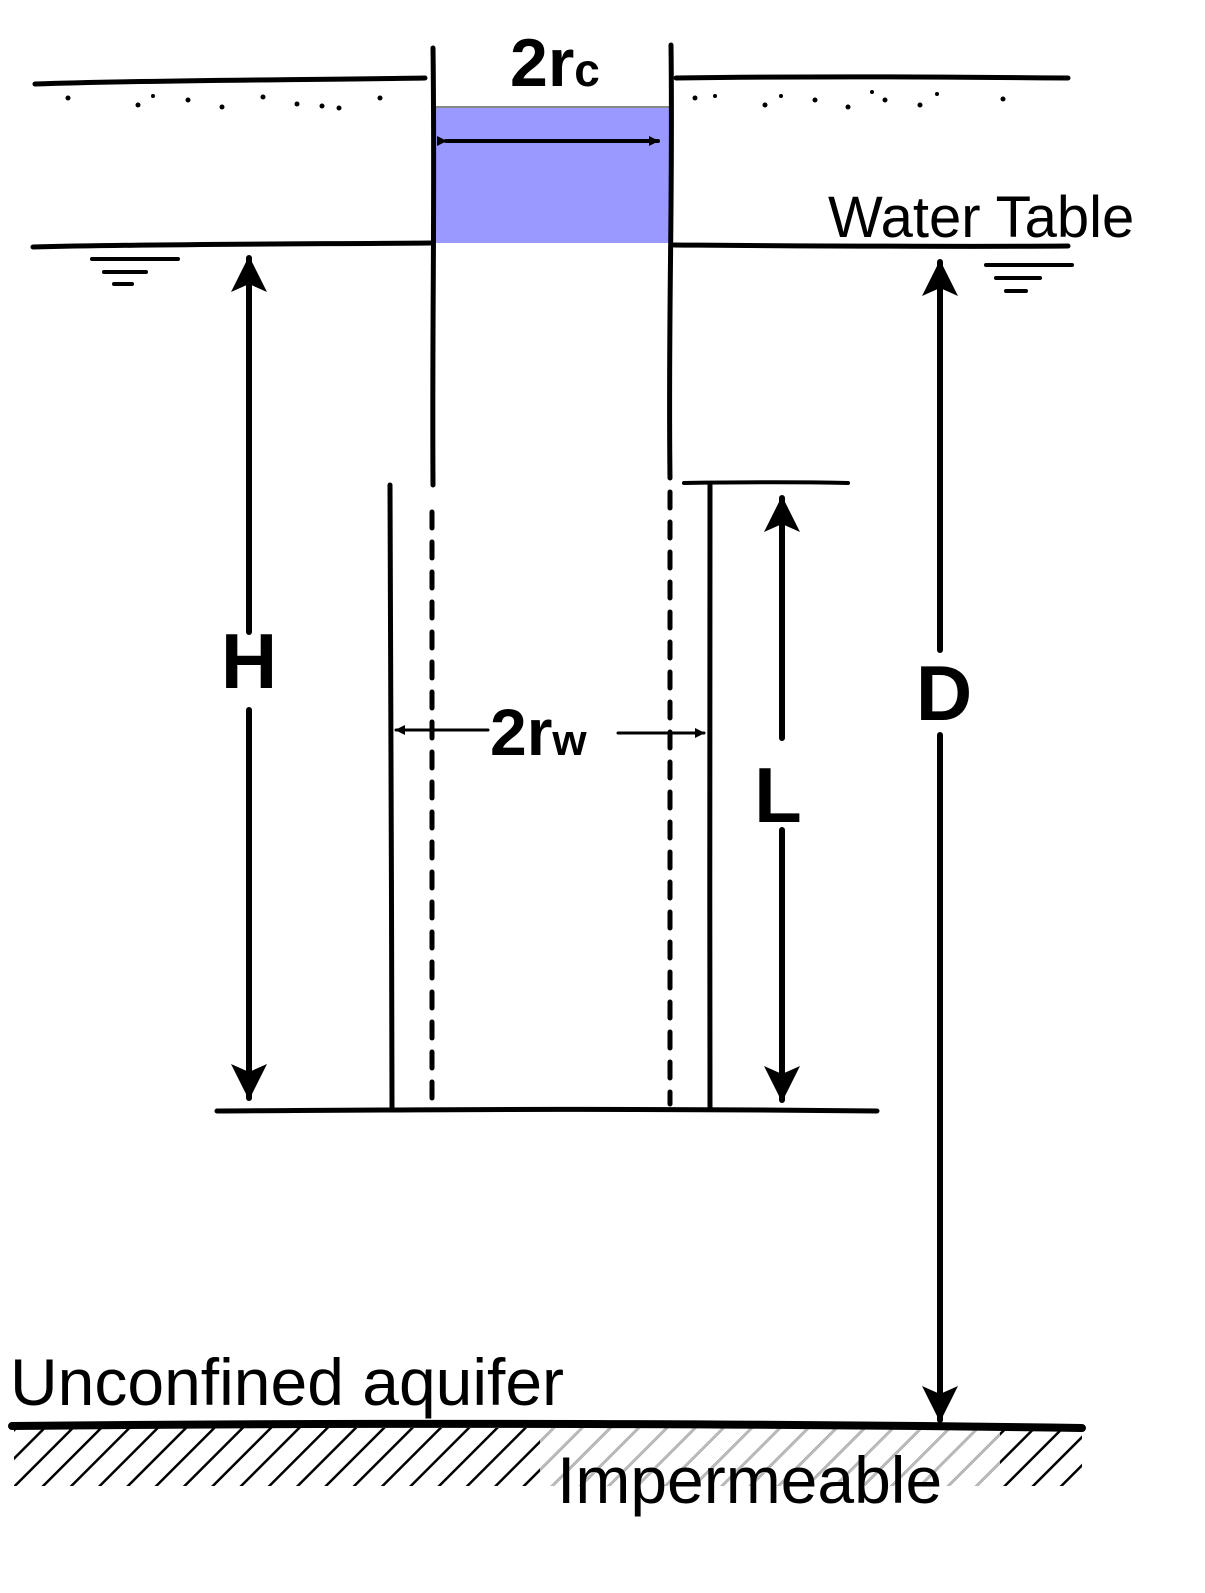 This screenshot has height=1593, width=1205. I want to click on depth-label: D, so click(944, 693).